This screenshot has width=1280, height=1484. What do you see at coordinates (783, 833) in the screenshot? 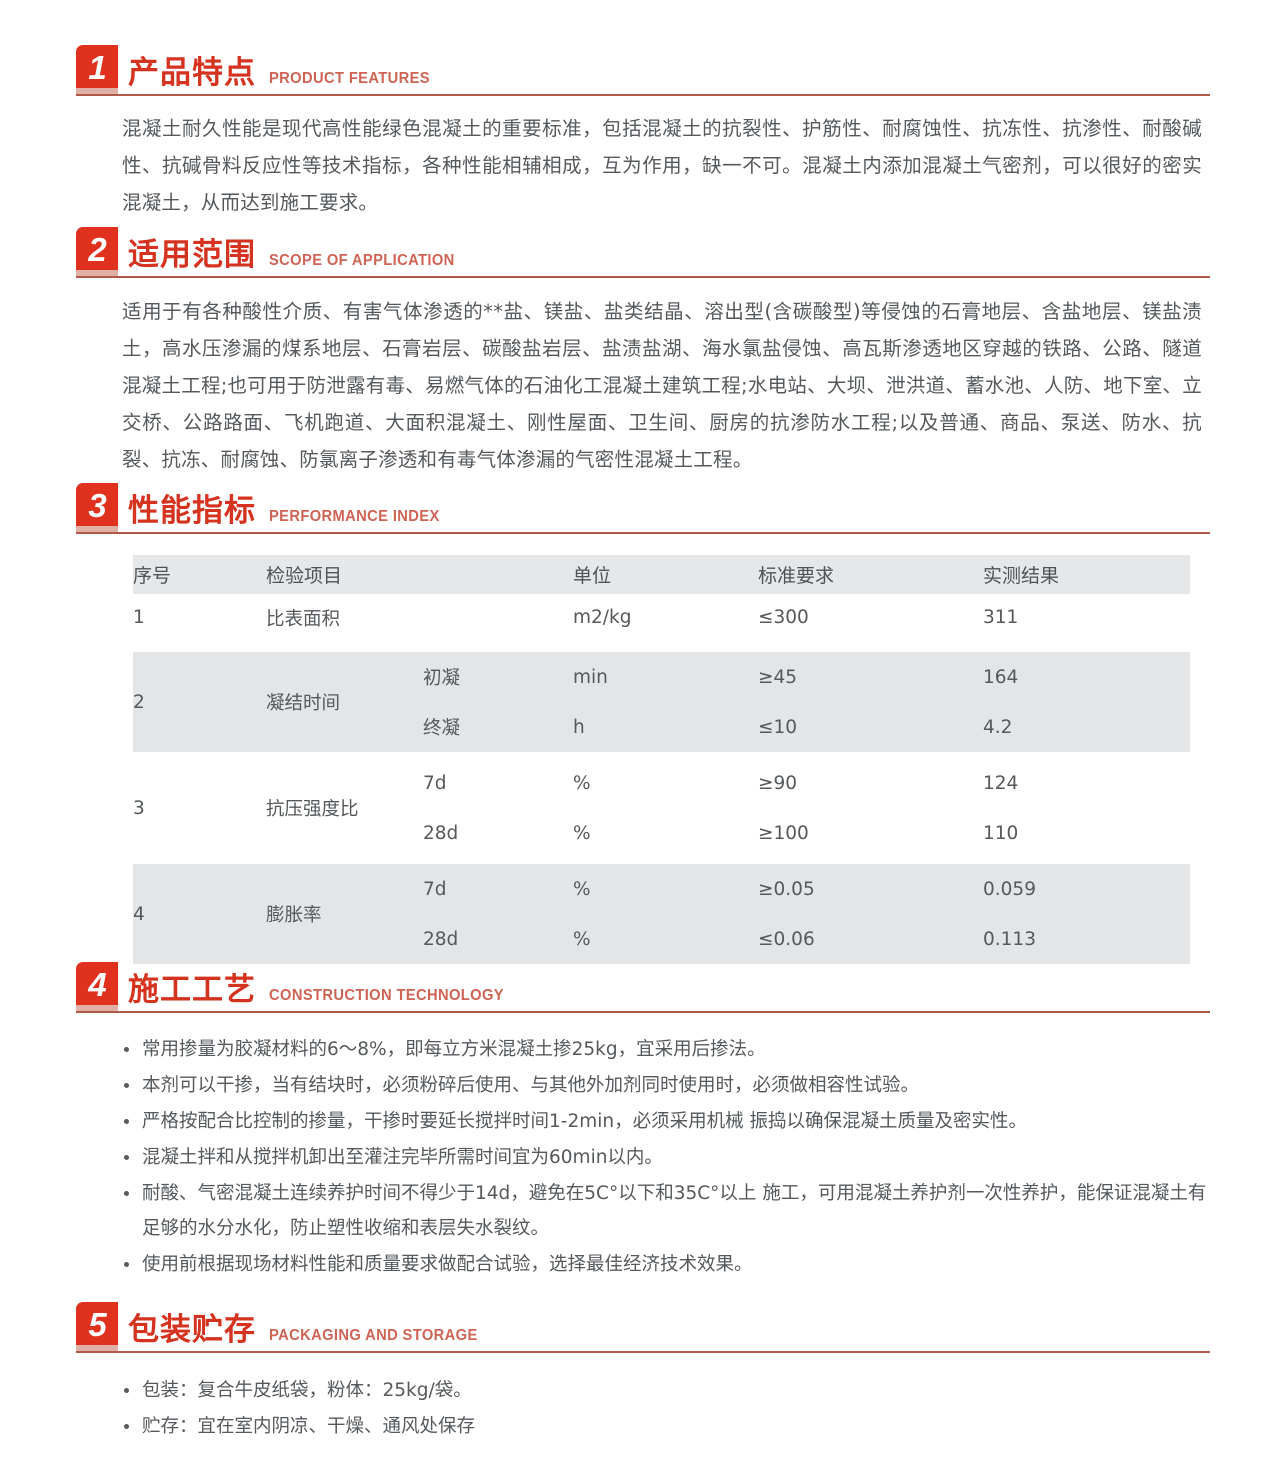
I see `cell-standard: ≥100` at bounding box center [783, 833].